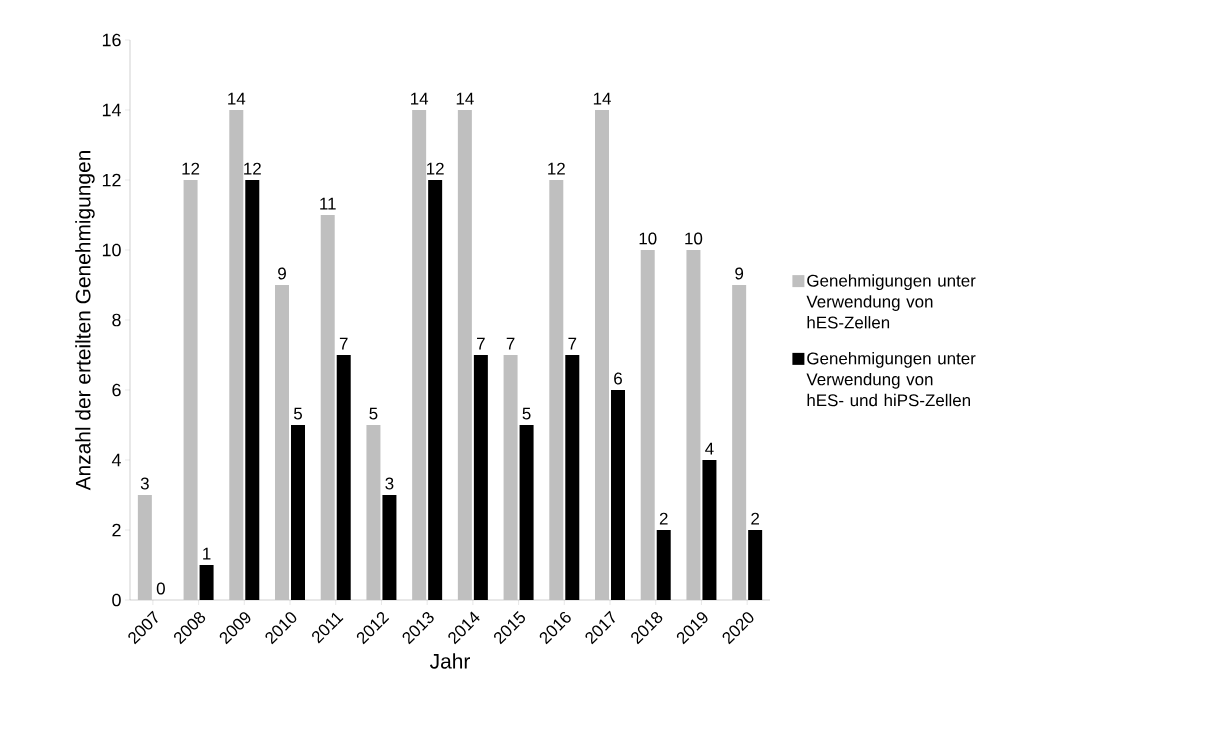 The image size is (1214, 742). Describe the element at coordinates (709, 448) in the screenshot. I see `data-label: 4` at that location.